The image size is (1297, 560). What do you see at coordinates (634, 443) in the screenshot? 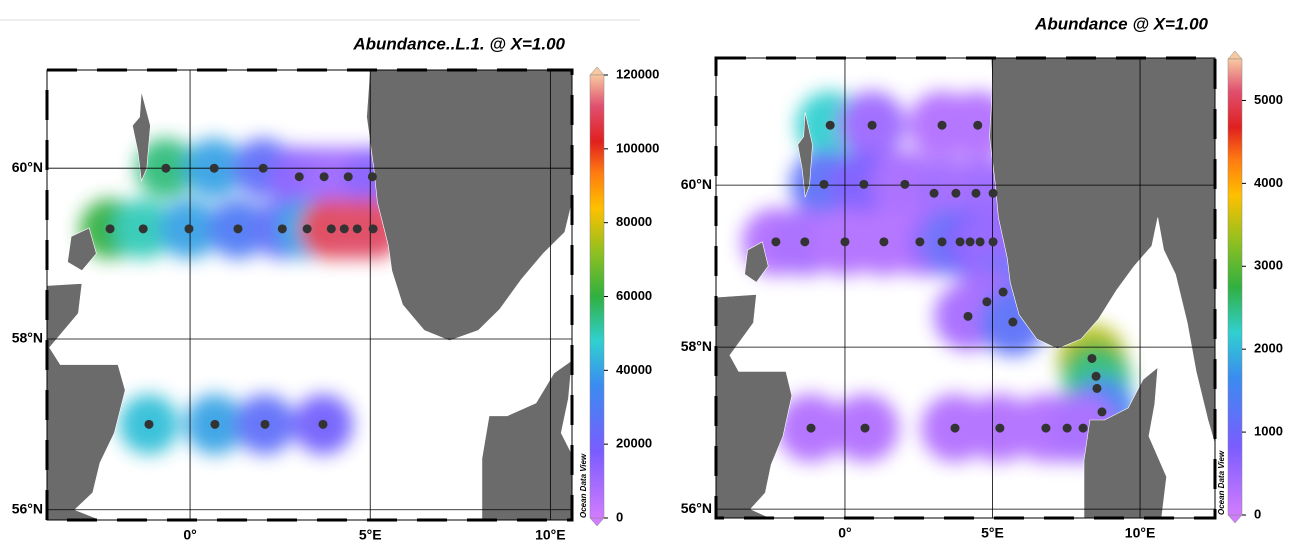
I see `colorbar-label: 20000` at bounding box center [634, 443].